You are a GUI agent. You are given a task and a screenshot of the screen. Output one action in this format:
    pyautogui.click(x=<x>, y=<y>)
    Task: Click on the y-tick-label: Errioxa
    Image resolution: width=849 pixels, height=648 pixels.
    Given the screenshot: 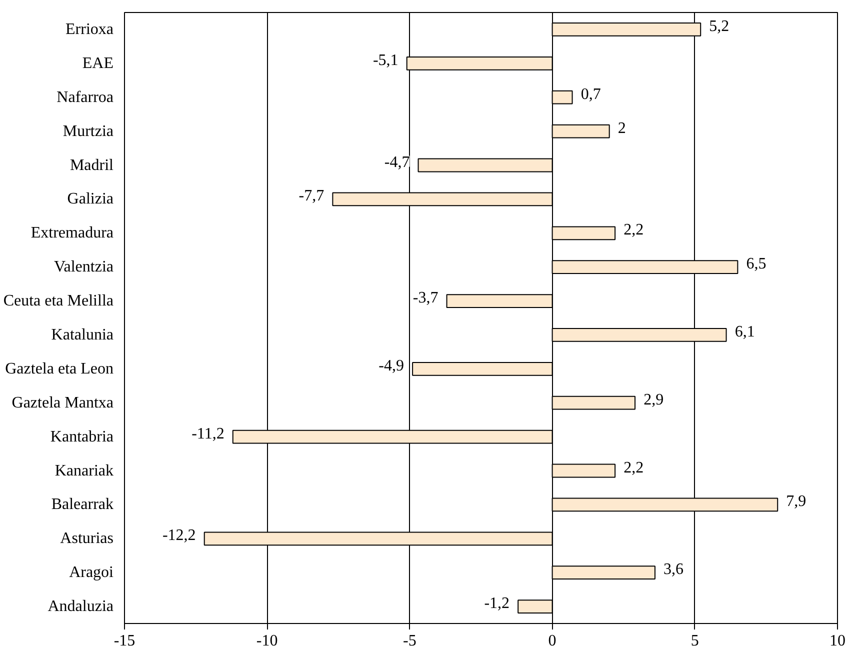 What is the action you would take?
    pyautogui.click(x=90, y=29)
    